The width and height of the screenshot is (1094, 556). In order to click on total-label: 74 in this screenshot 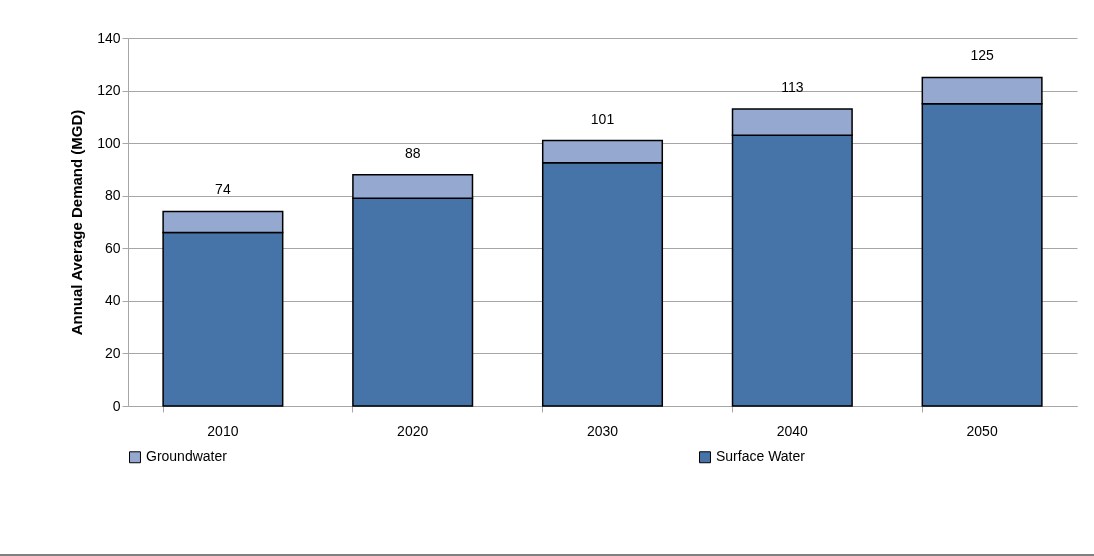, I will do `click(223, 189)`.